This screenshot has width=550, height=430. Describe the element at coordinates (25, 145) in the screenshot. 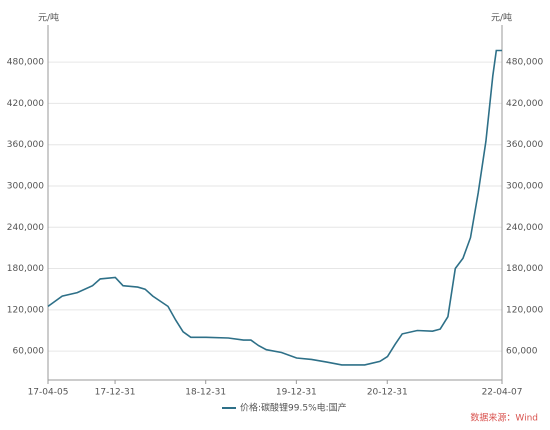

I see `y-tick-label: 360,000` at that location.